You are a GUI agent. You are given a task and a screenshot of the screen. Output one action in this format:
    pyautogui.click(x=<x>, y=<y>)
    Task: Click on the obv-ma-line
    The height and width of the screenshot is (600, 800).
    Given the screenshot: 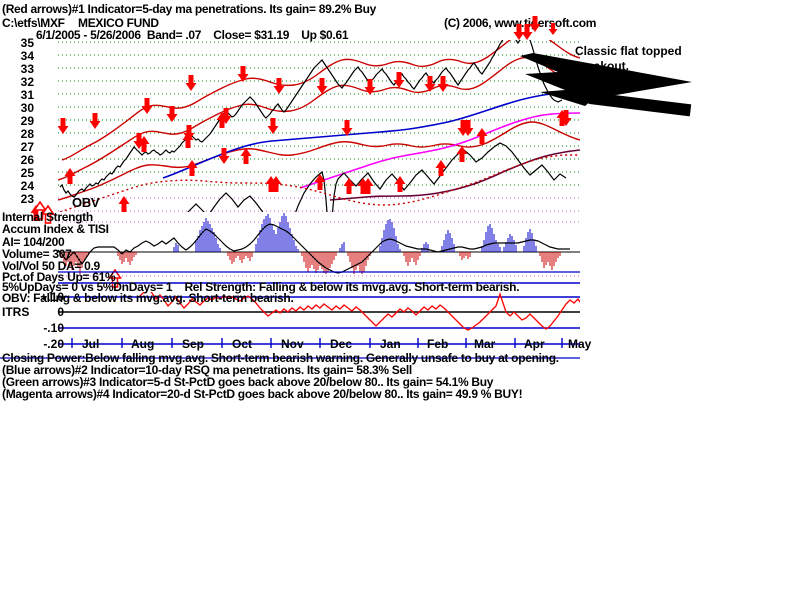 What is the action you would take?
    pyautogui.click(x=319, y=183)
    